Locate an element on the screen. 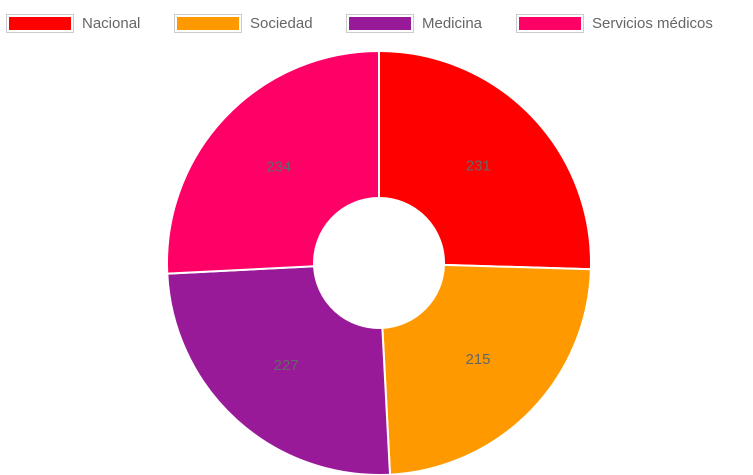 The image size is (753, 475). legend-text: Medicina is located at coordinates (452, 23).